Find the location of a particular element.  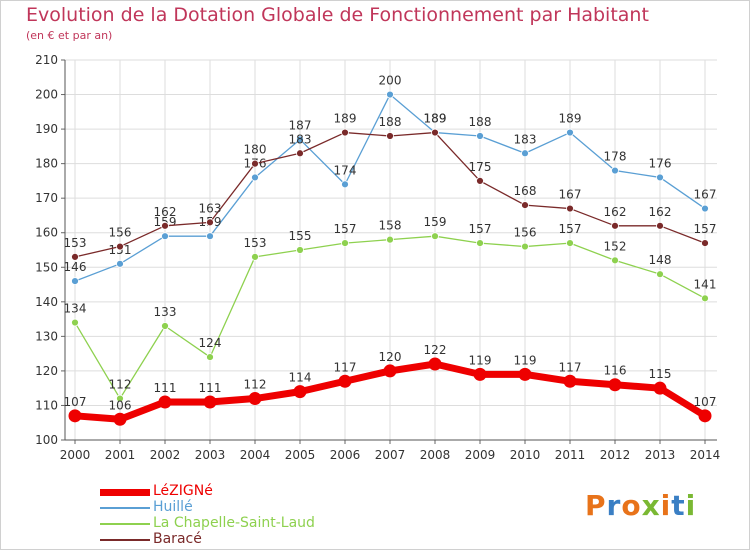

logo-letter: r is located at coordinates (614, 505).